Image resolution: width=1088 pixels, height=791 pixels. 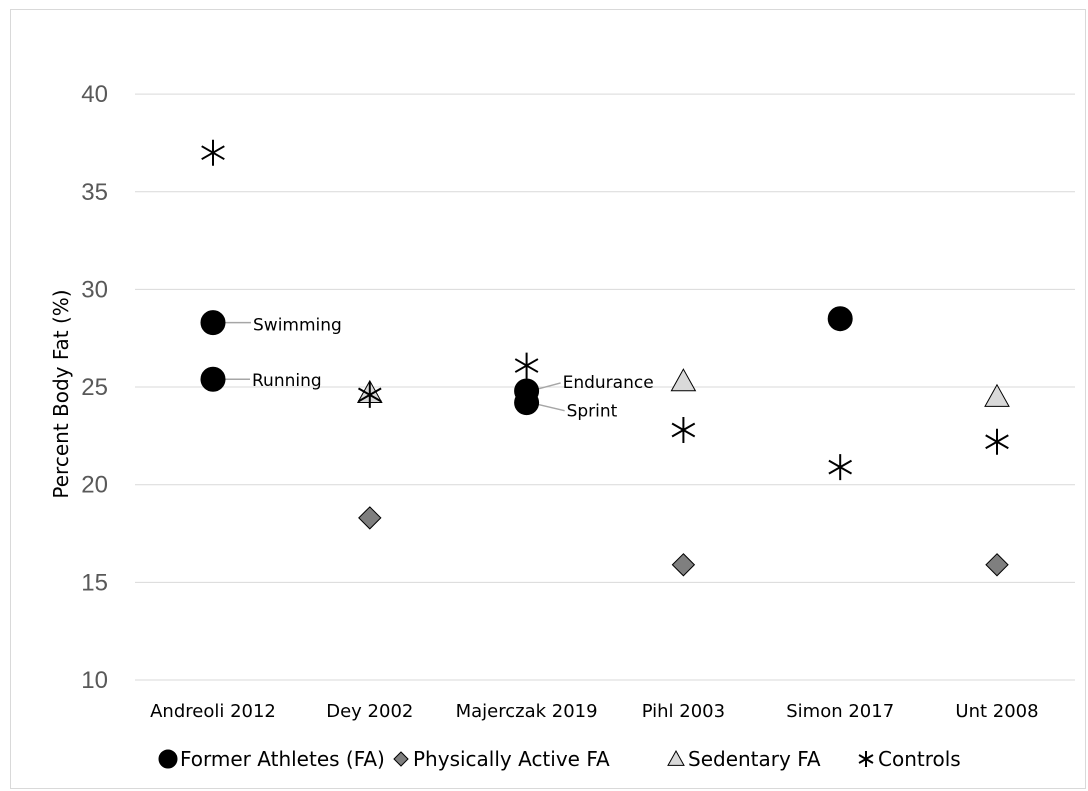 I want to click on legend-label-controls: Controls, so click(x=919, y=759).